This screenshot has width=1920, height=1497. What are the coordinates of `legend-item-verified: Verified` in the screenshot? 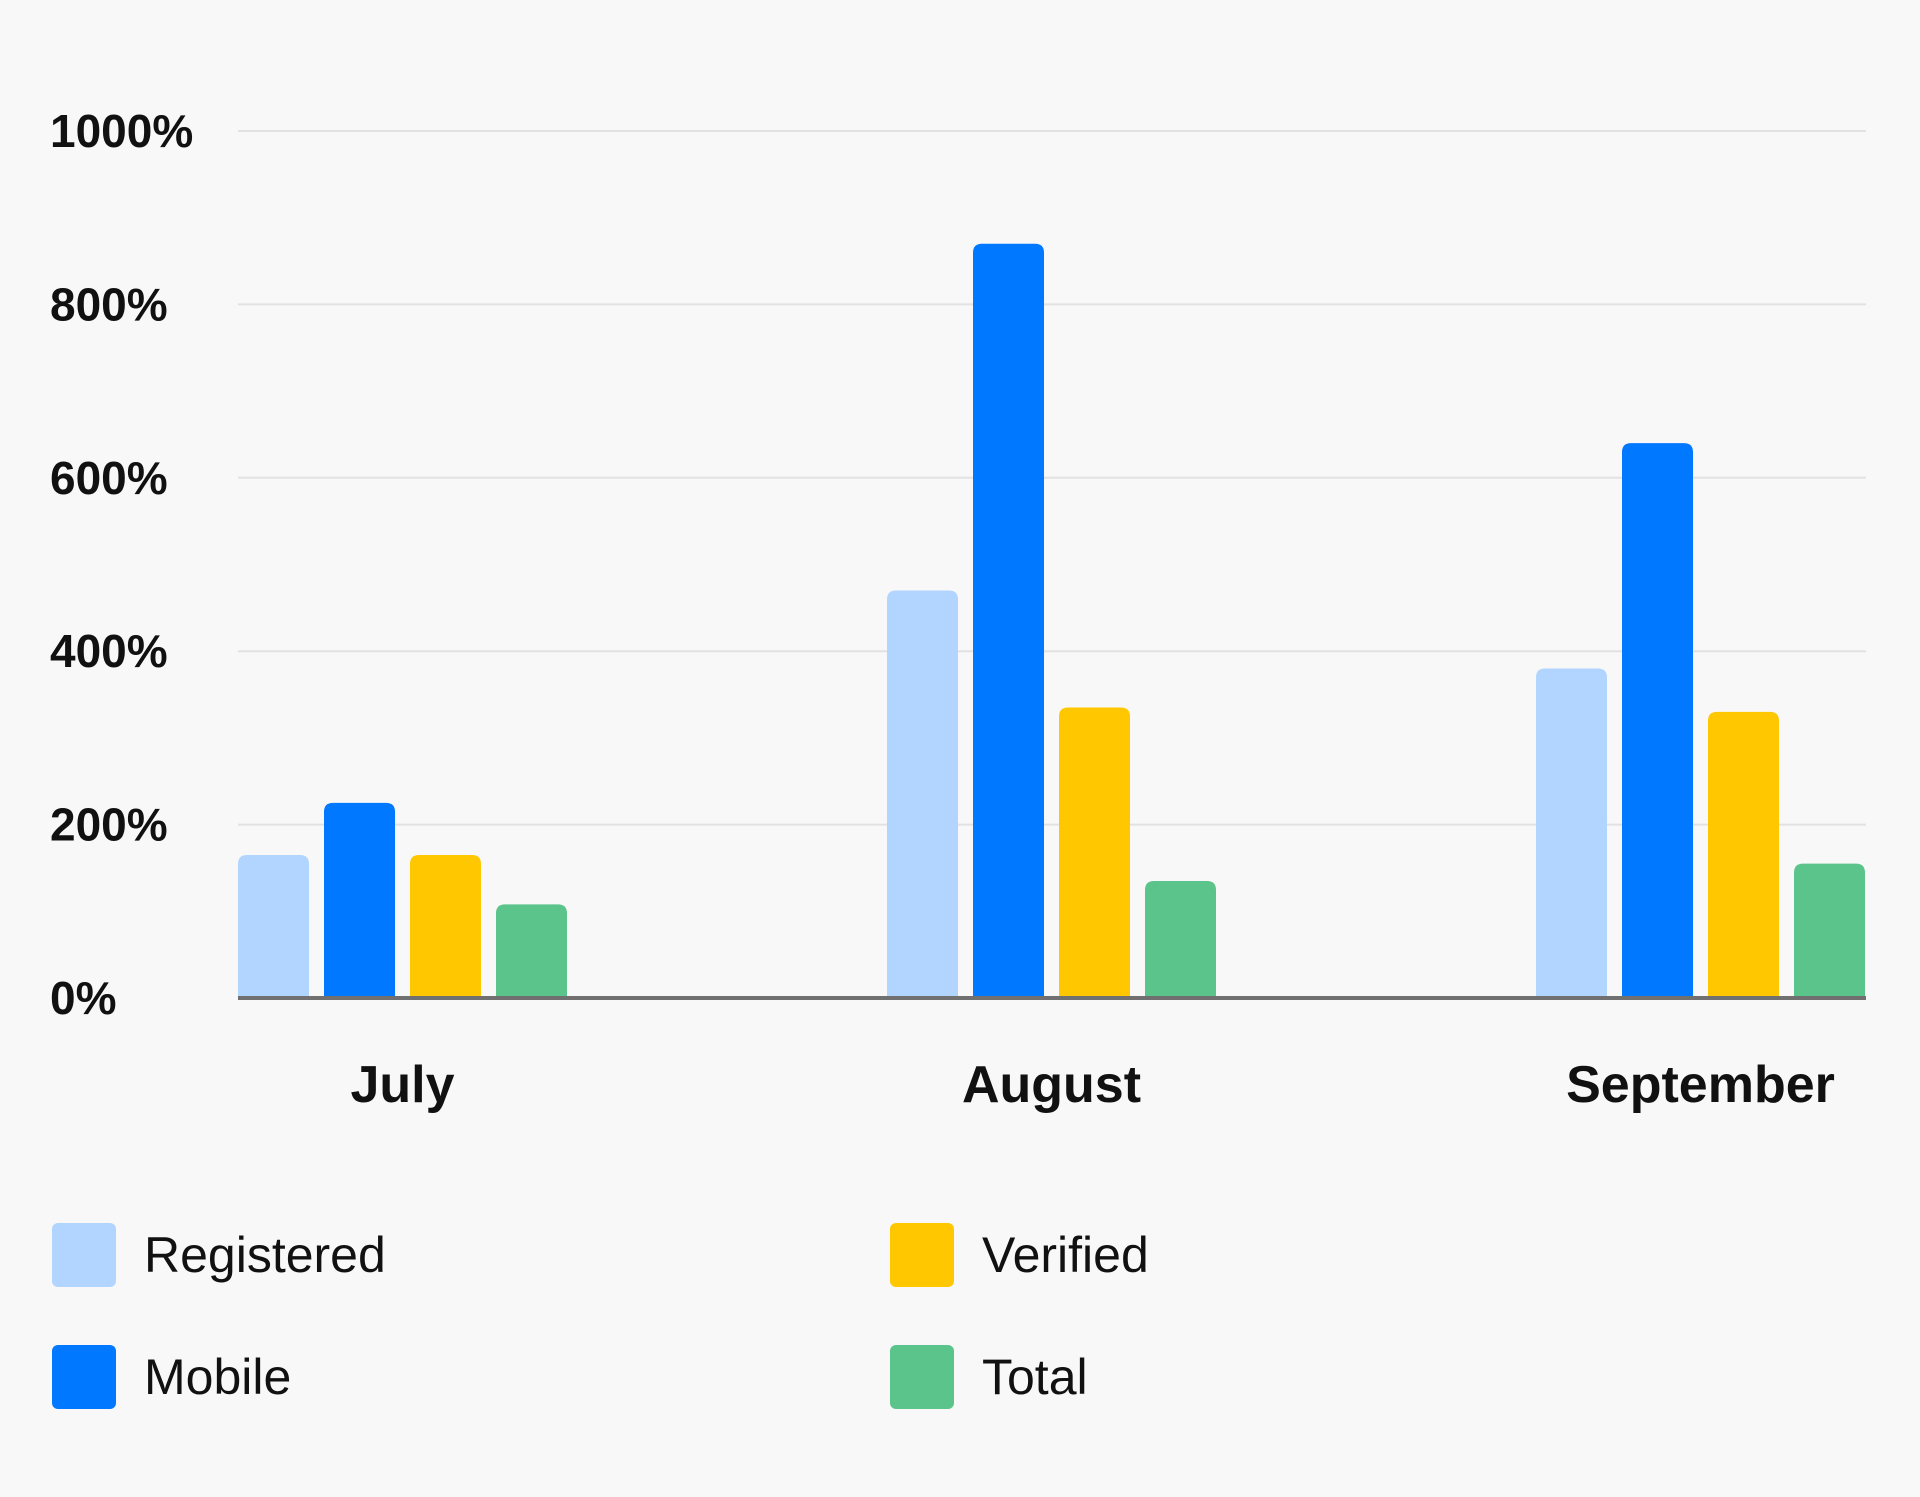 It's located at (1019, 1255).